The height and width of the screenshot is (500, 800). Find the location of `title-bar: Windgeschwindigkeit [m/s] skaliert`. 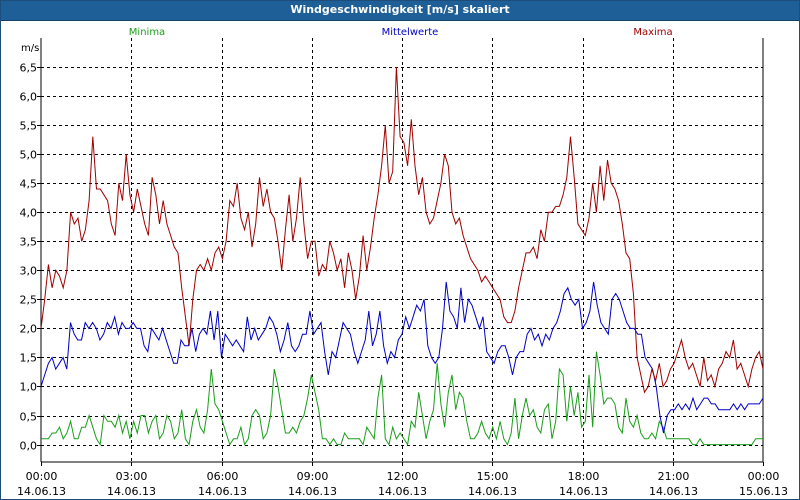

title-bar: Windgeschwindigkeit [m/s] skaliert is located at coordinates (400, 11).